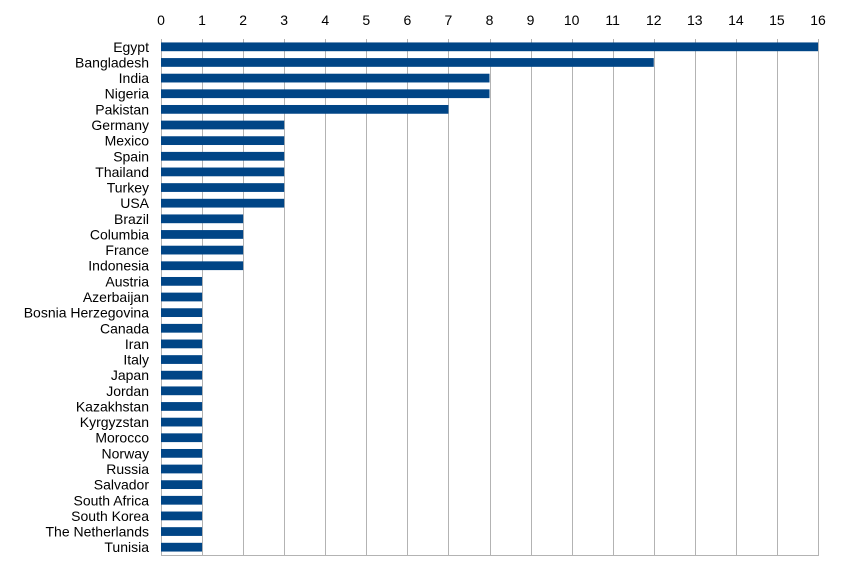 This screenshot has width=843, height=568. I want to click on category-label: Morocco, so click(122, 438).